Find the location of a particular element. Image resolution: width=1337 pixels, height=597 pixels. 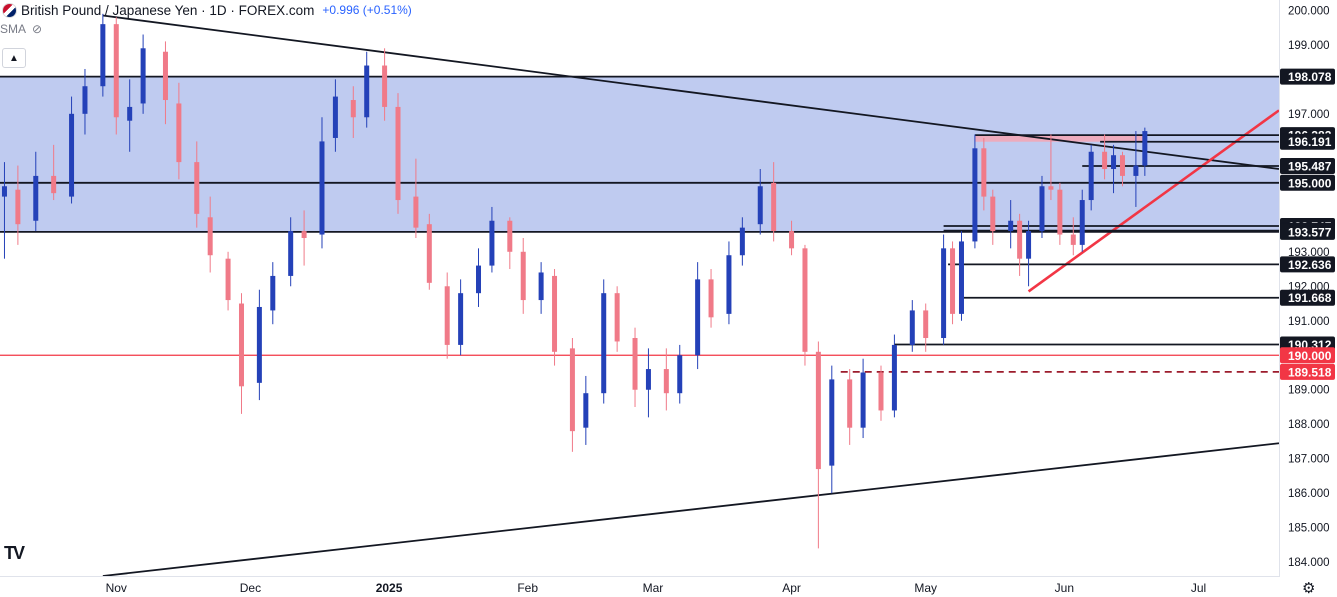

indicator-legend: SMA ⊘ is located at coordinates (21, 29).